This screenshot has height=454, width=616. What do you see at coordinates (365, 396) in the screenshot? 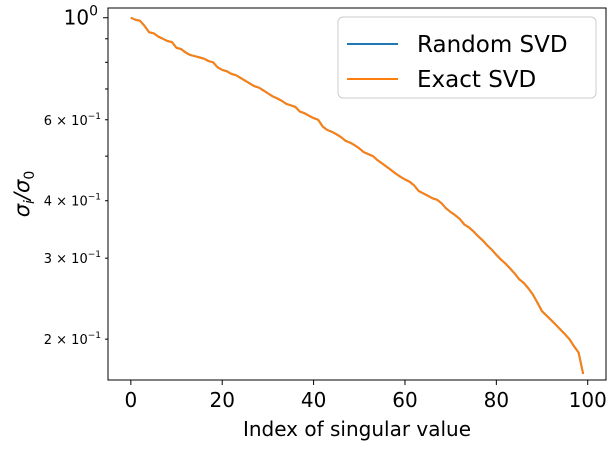
I see `x-axis: 0 20 40 60 80 100` at bounding box center [365, 396].